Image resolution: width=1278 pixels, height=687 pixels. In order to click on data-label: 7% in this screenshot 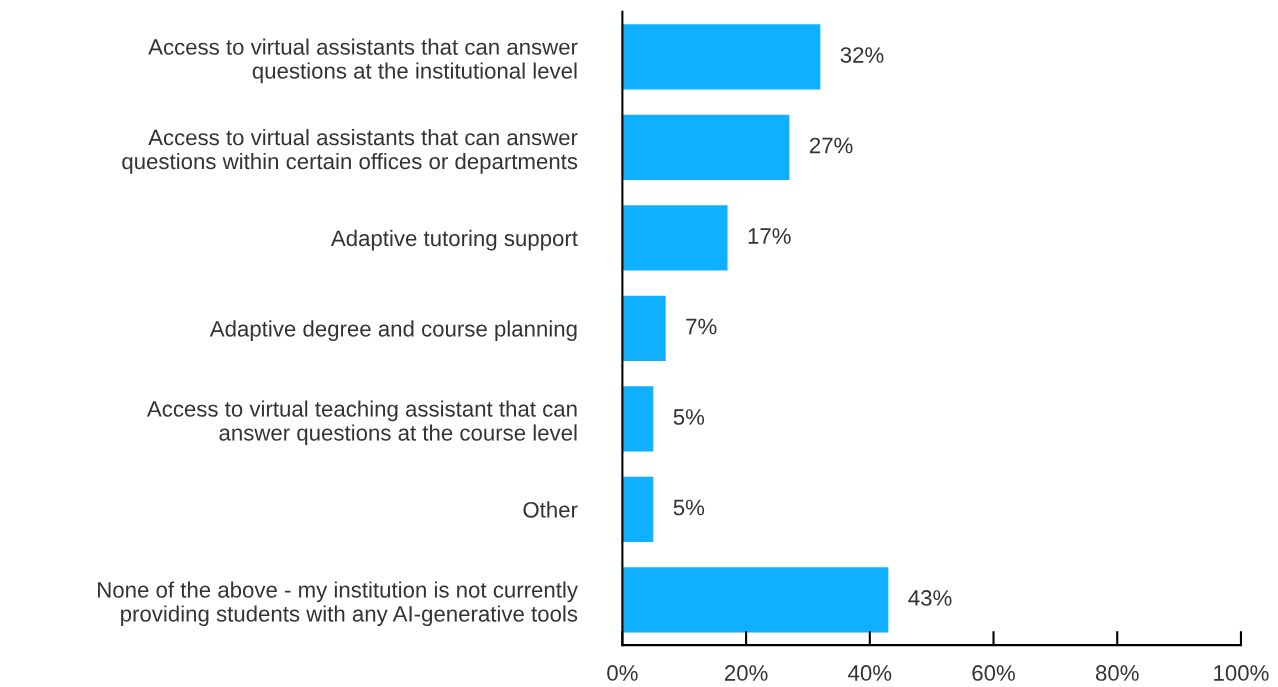, I will do `click(701, 326)`.